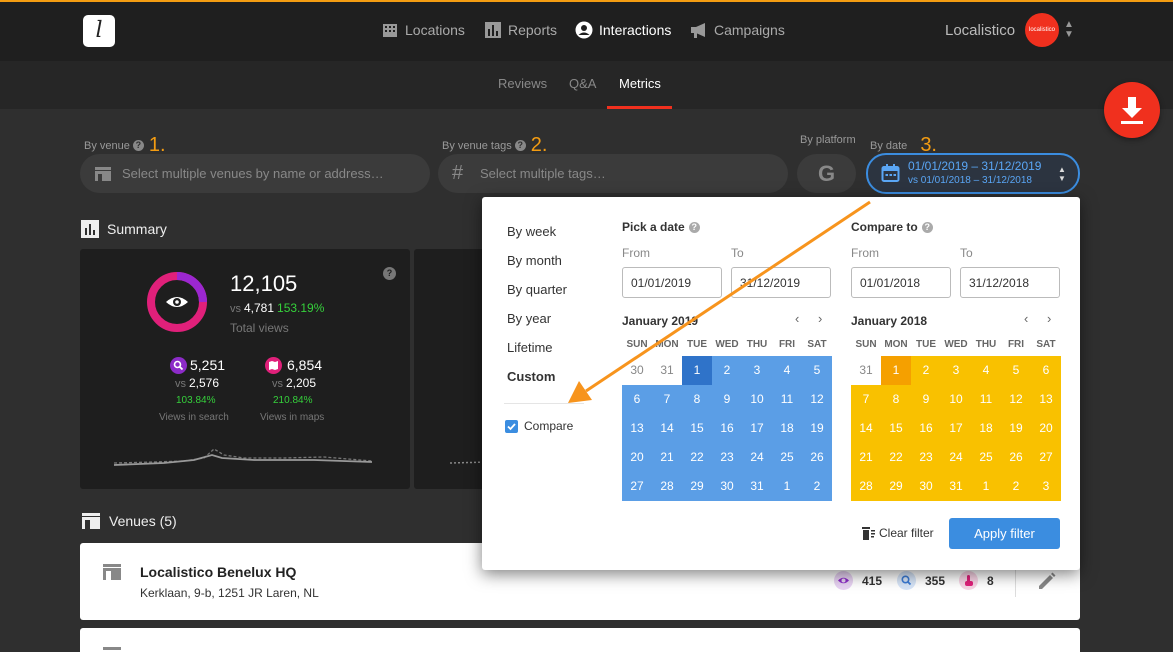 The image size is (1173, 652). I want to click on clear-filter-button: Clear filter, so click(897, 533).